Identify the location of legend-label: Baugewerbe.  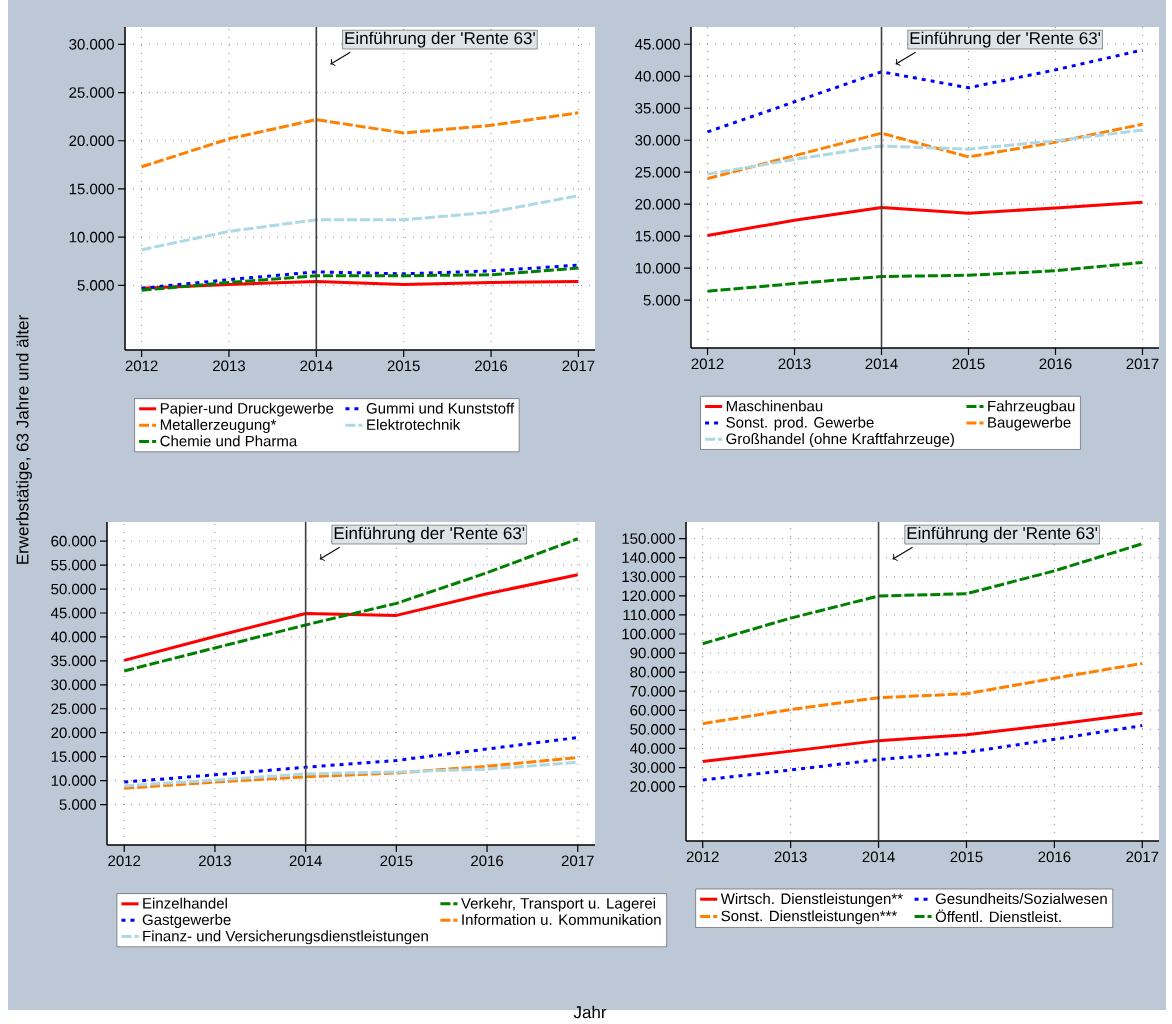
(1029, 423).